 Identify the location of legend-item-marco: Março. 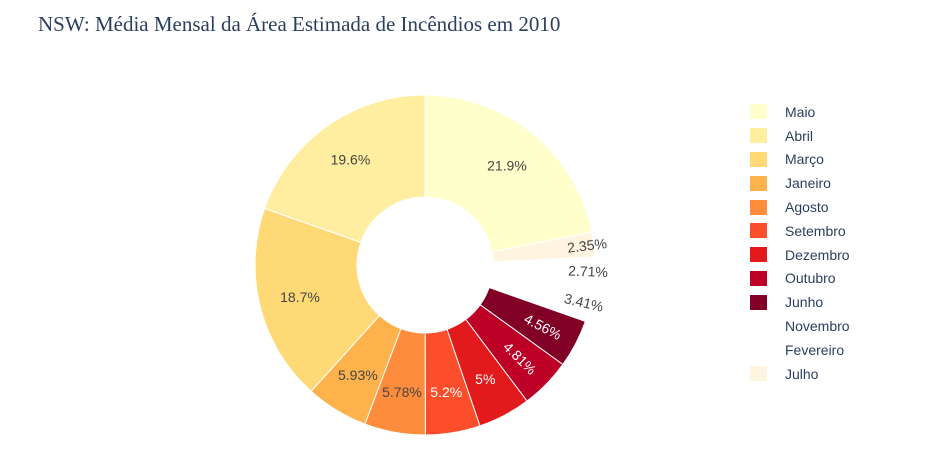
(800, 160).